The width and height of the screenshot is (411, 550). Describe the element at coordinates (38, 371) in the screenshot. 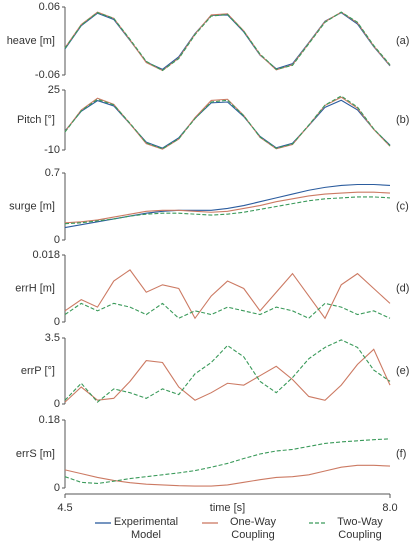

I see `y-axis-label: errP [°]` at that location.